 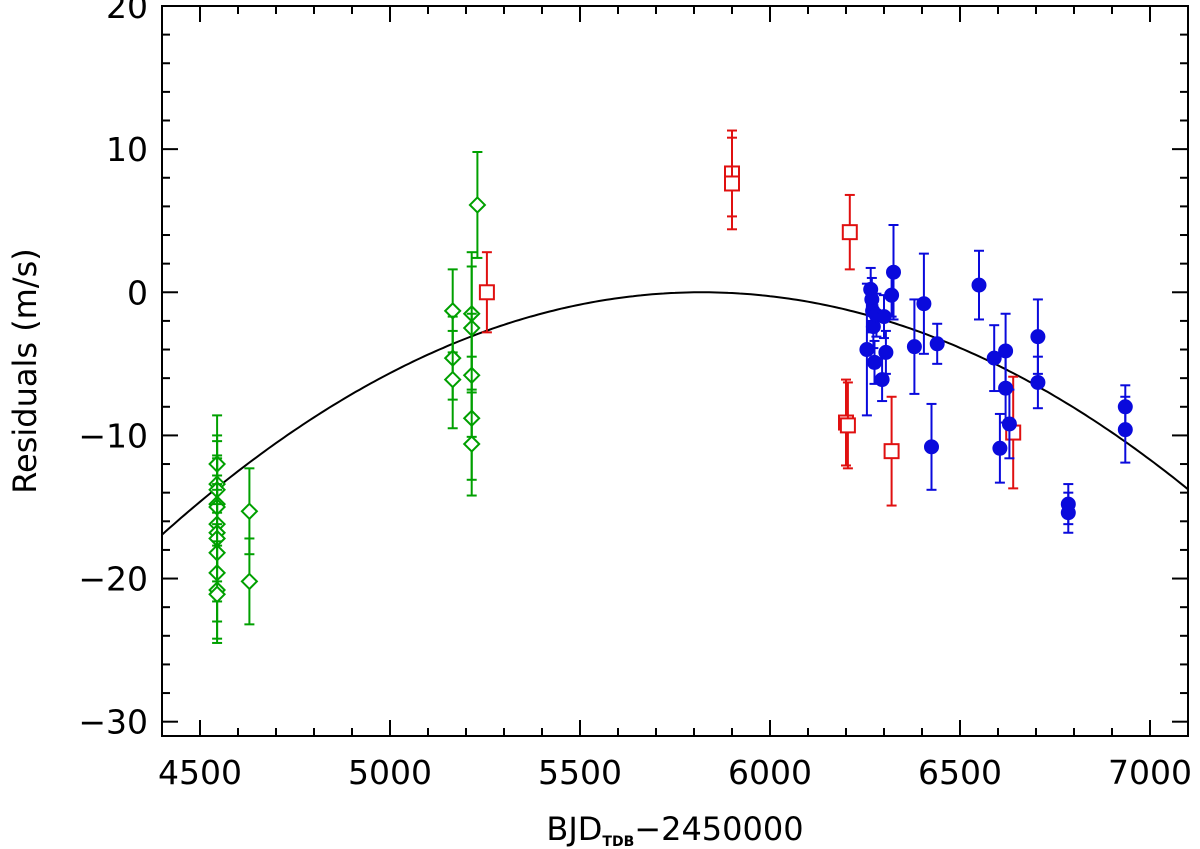 I want to click on x-axis-title: BJDTDB−2450000, so click(x=674, y=829).